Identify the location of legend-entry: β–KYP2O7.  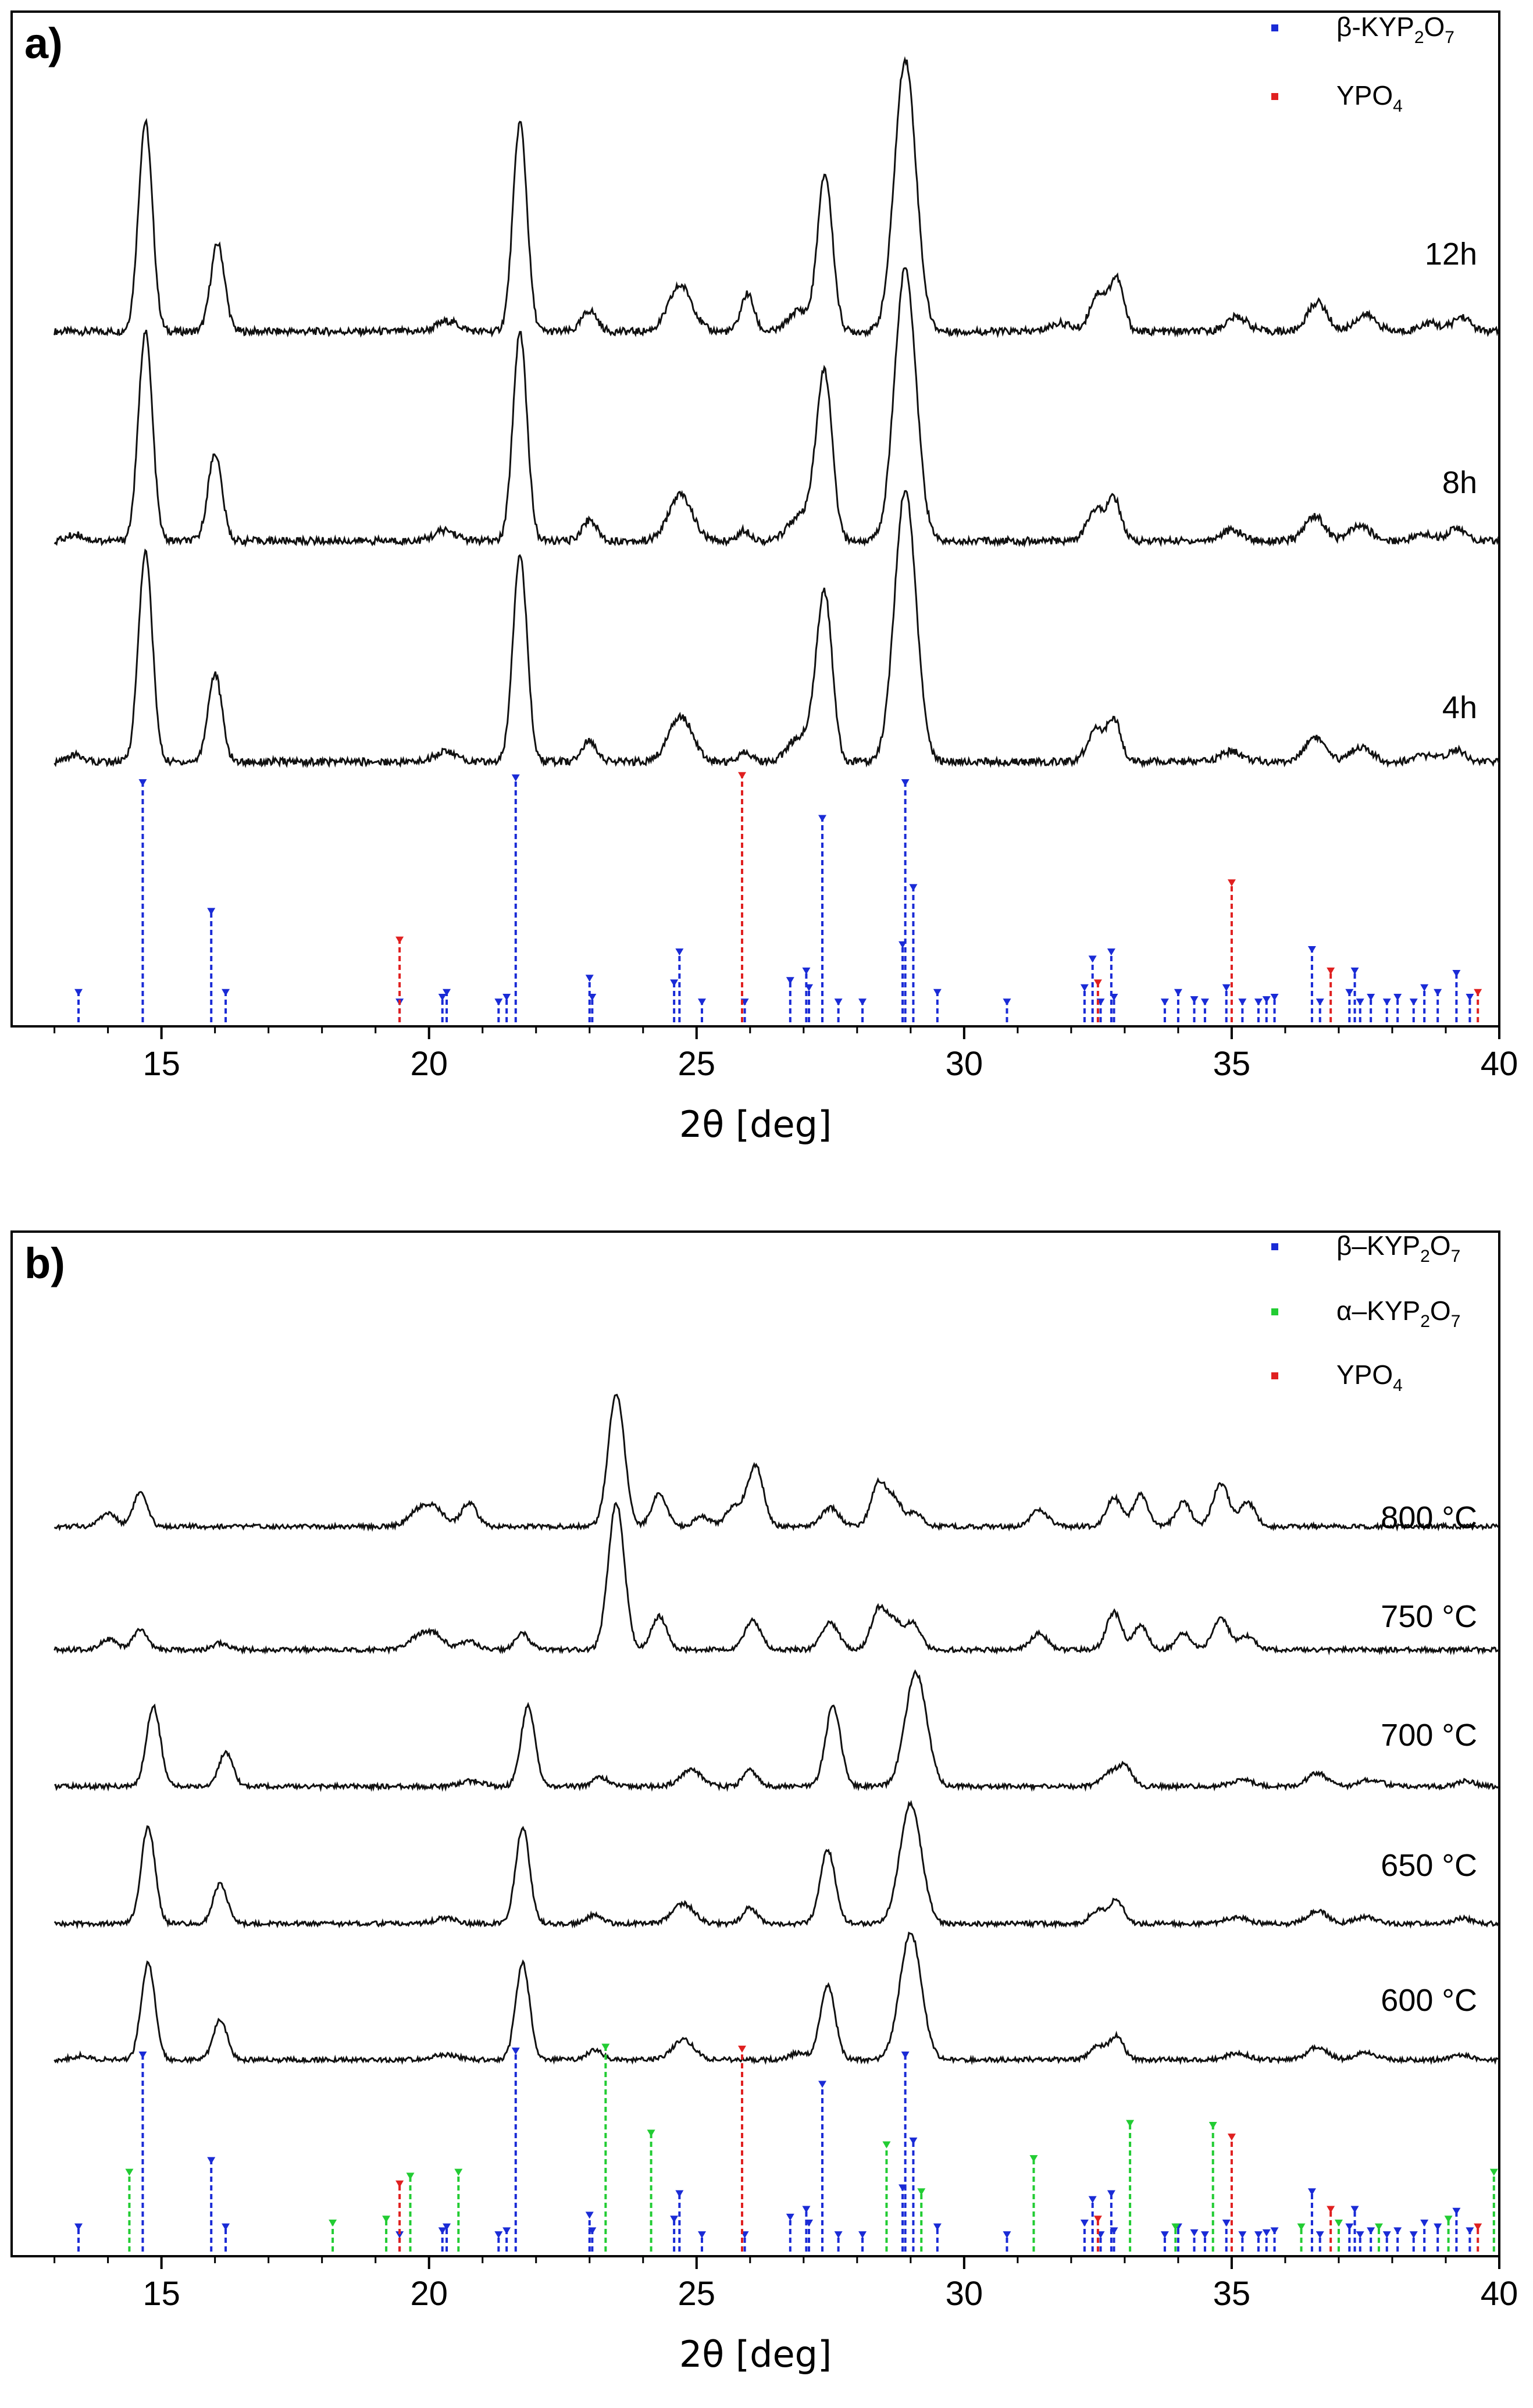
(1398, 1248).